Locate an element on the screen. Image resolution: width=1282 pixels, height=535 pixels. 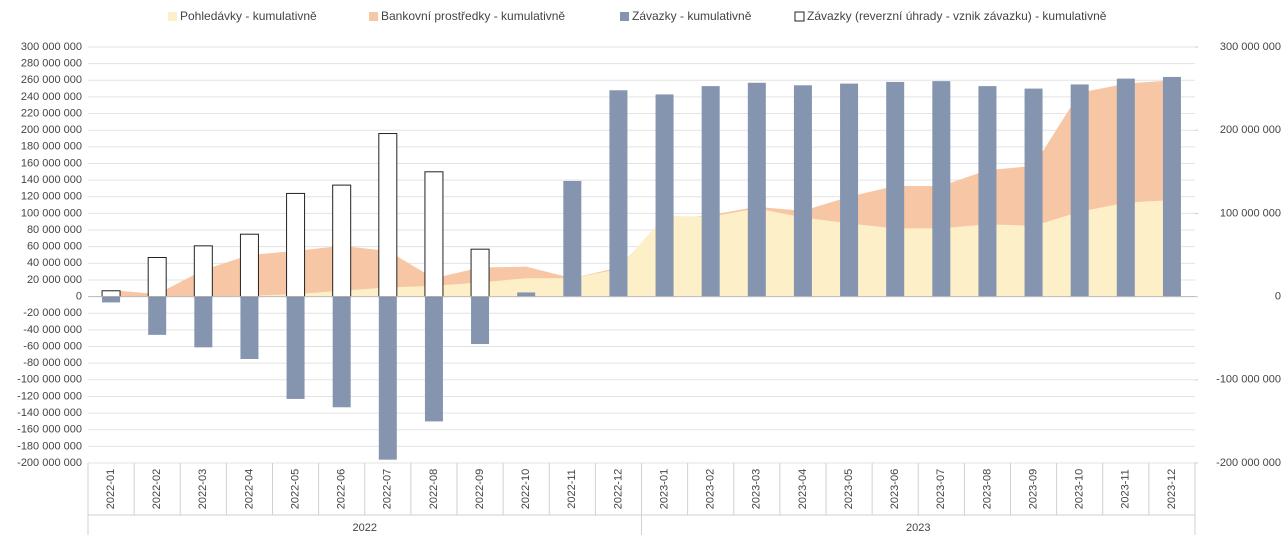
x-tick-label: 2022-03 is located at coordinates (203, 489).